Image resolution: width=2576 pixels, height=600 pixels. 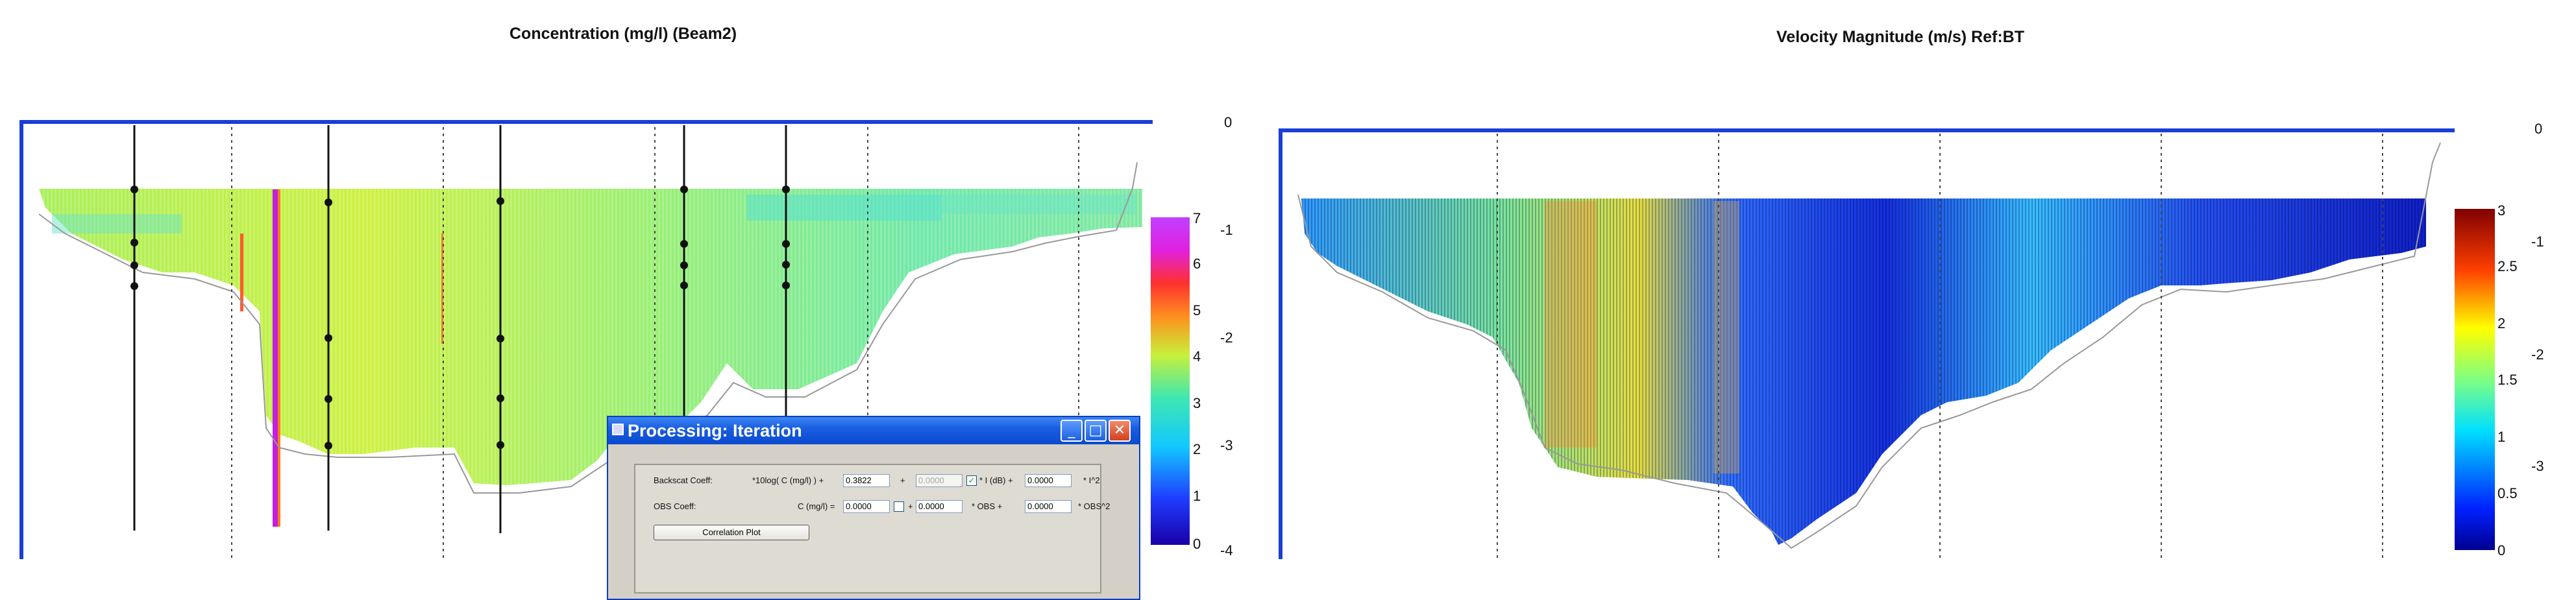 What do you see at coordinates (1197, 496) in the screenshot?
I see `conc-colorbar-tick: 1` at bounding box center [1197, 496].